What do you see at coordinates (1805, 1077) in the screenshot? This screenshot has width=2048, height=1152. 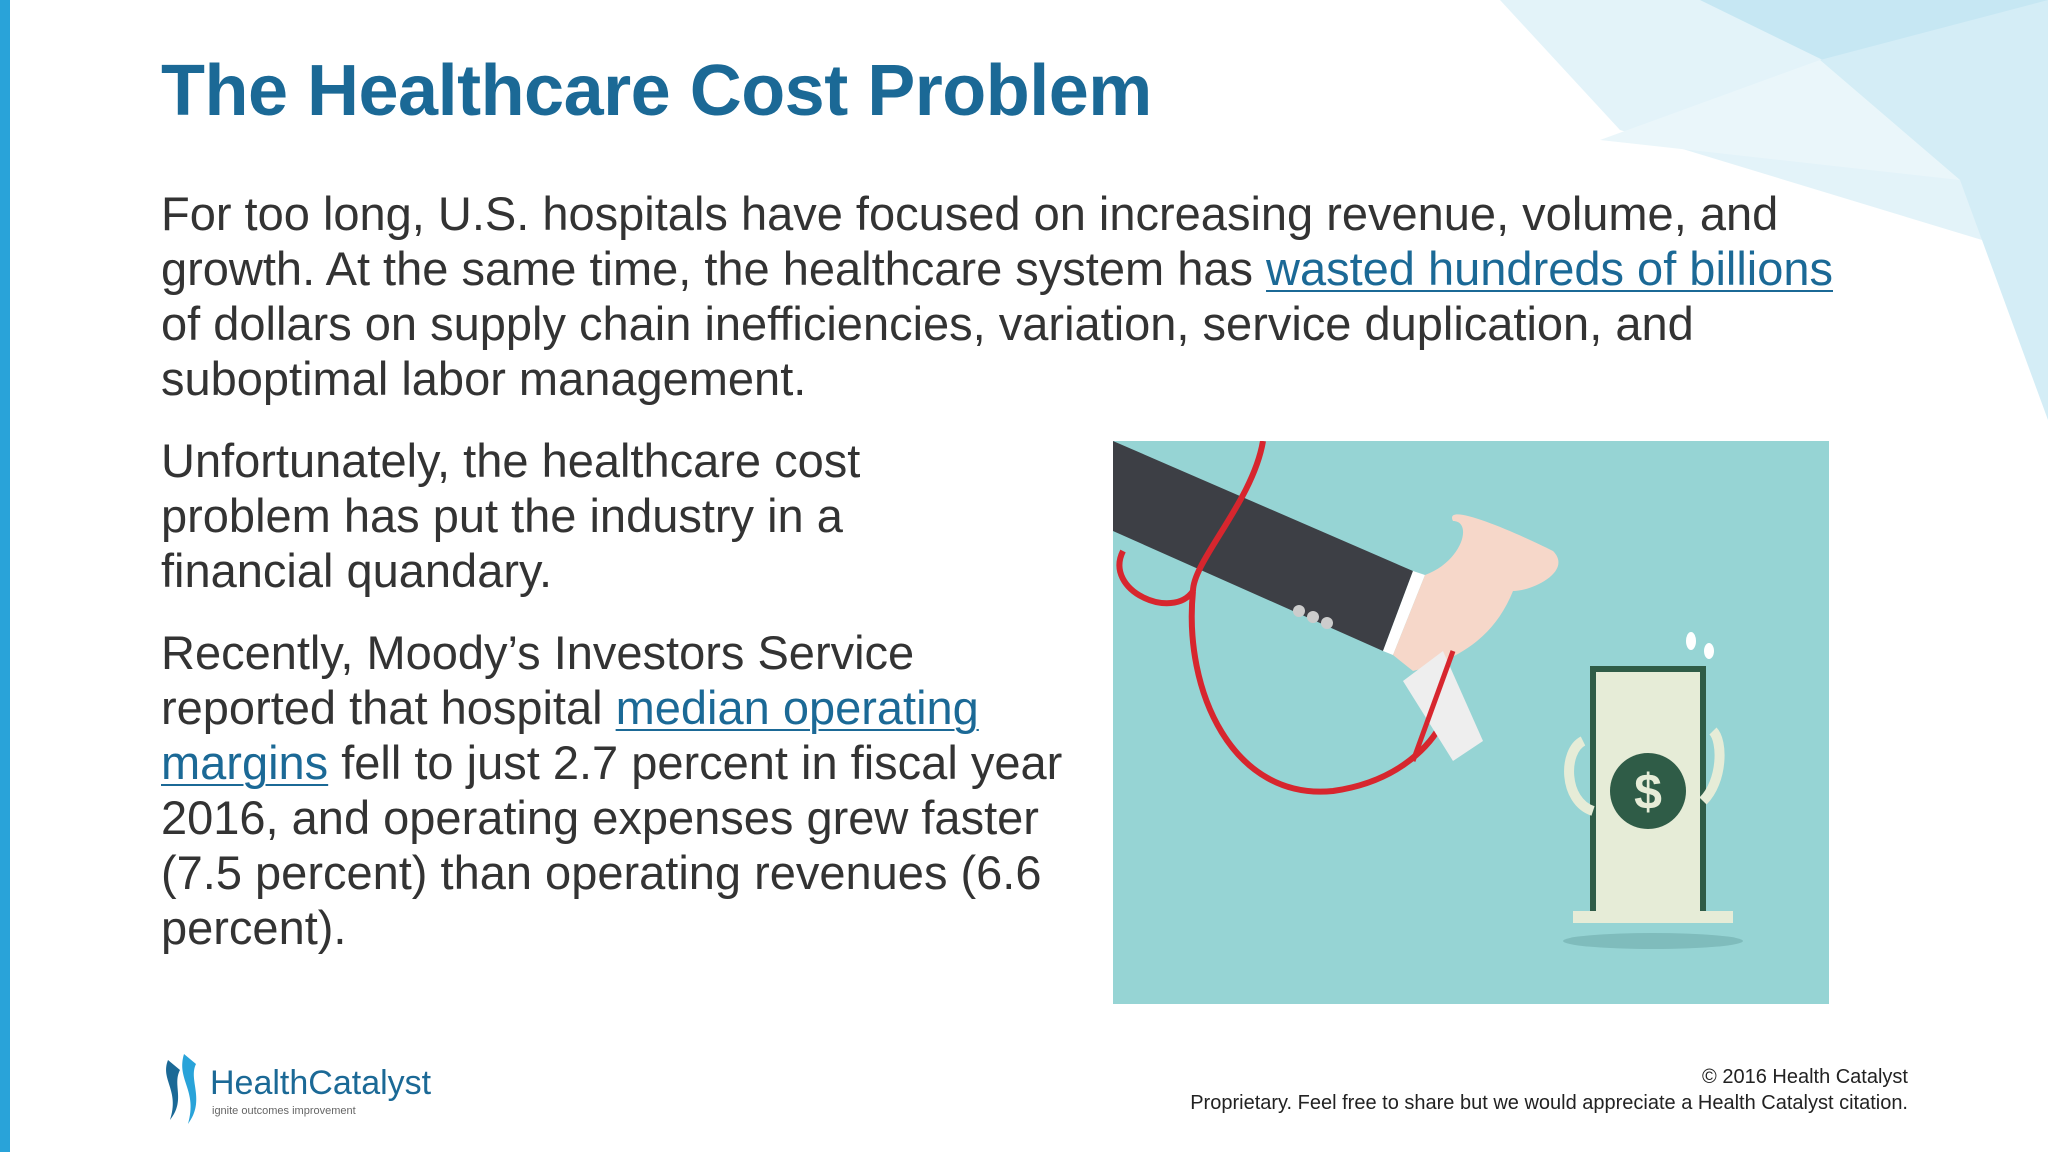 I see `copyright: © 2016 Health Catalyst` at bounding box center [1805, 1077].